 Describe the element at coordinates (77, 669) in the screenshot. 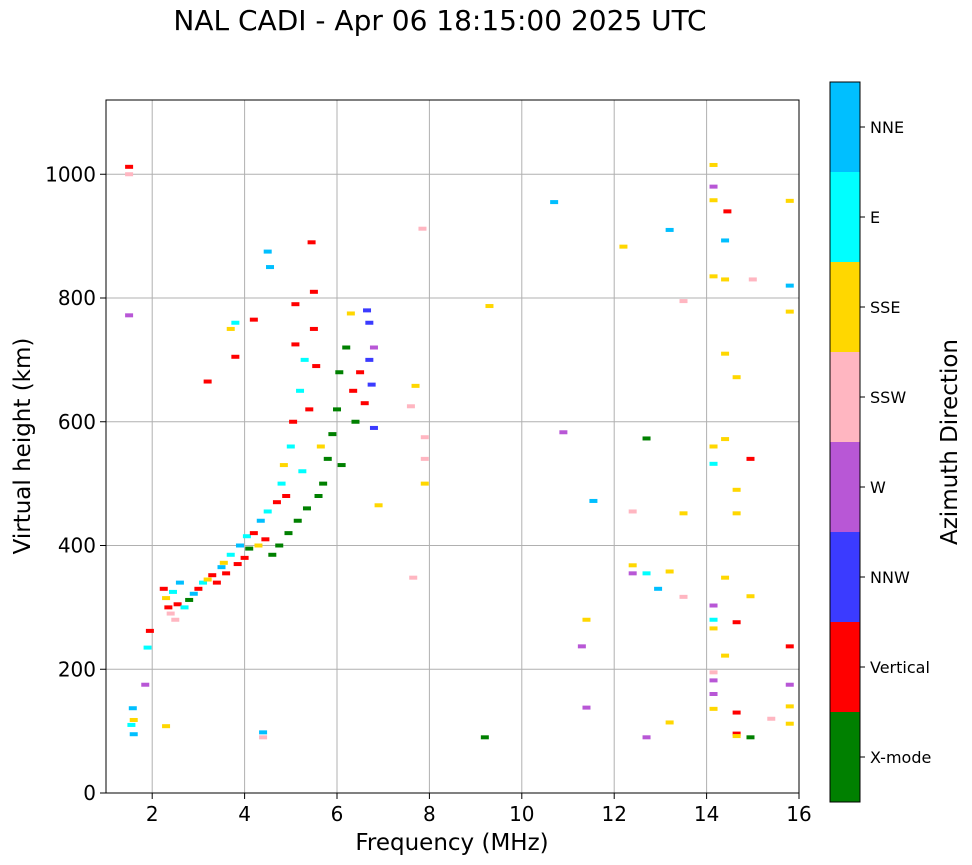

I see `y-tick-label: 200` at that location.